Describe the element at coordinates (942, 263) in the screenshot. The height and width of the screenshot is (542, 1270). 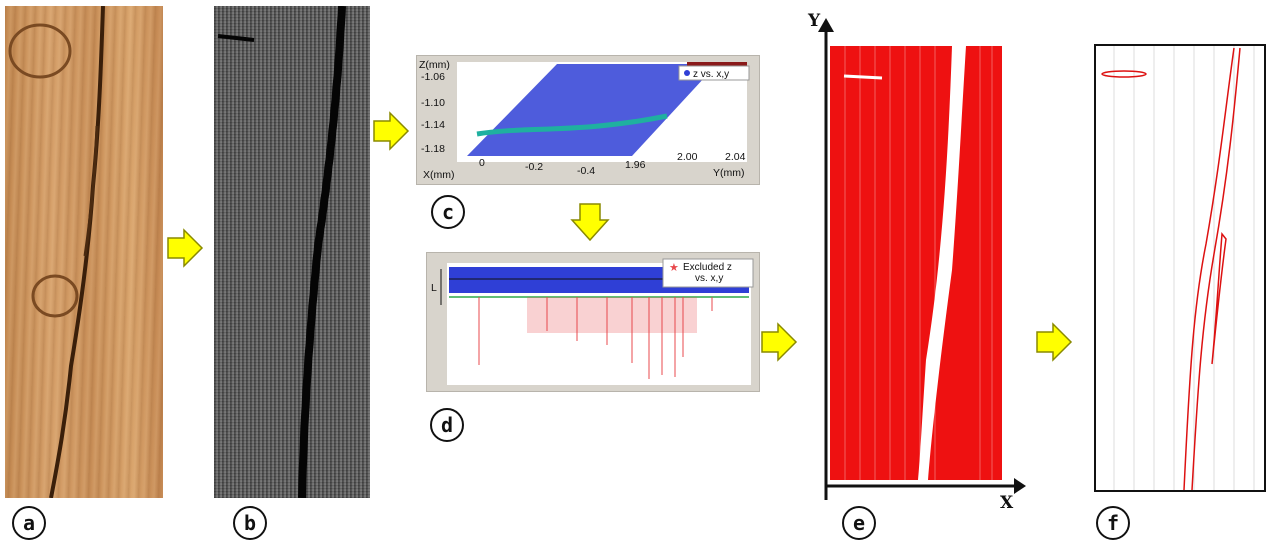
I see `crack-gap` at that location.